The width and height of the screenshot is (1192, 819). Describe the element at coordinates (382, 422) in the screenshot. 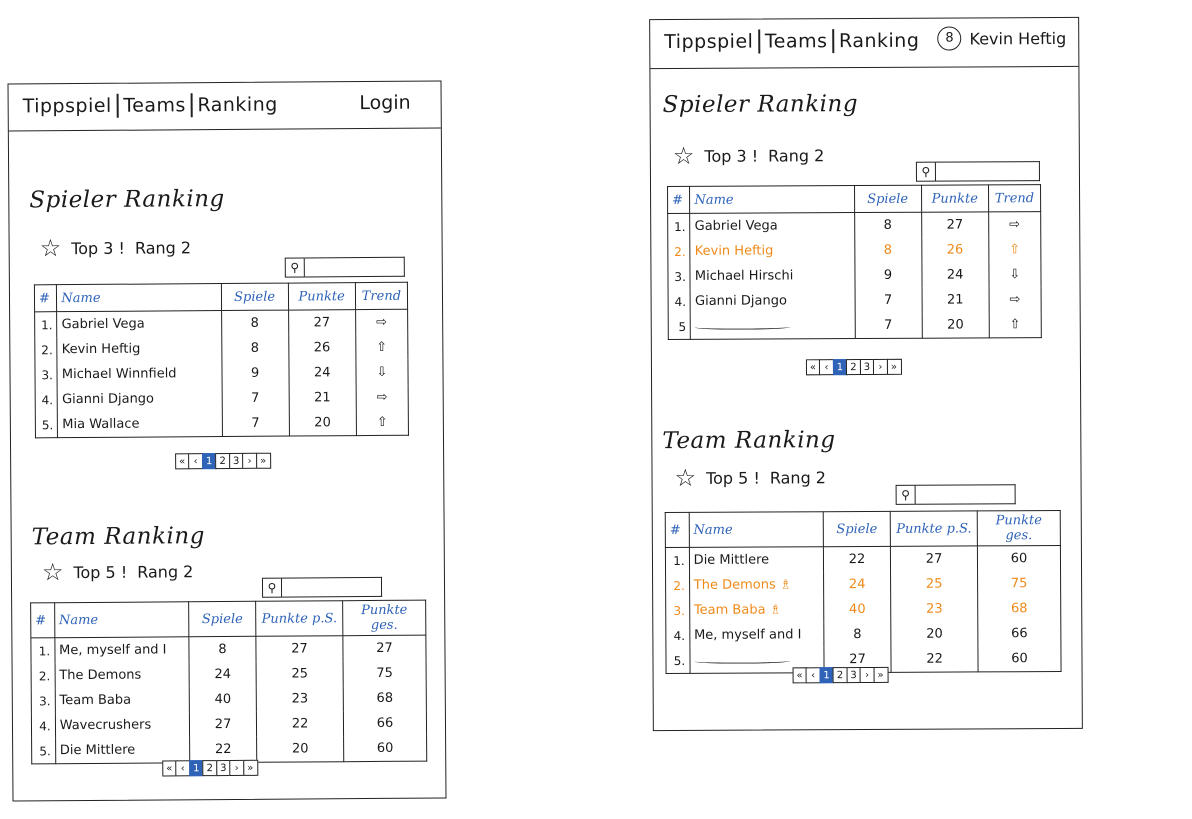

I see `trend-icon: ⇧` at that location.